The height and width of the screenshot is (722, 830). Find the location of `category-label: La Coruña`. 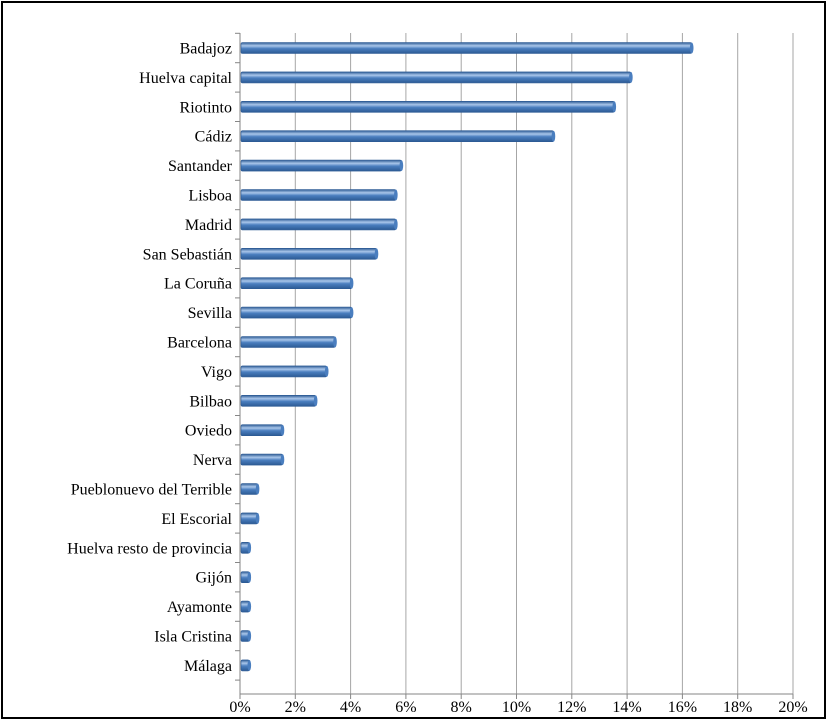

category-label: La Coruña is located at coordinates (198, 284).